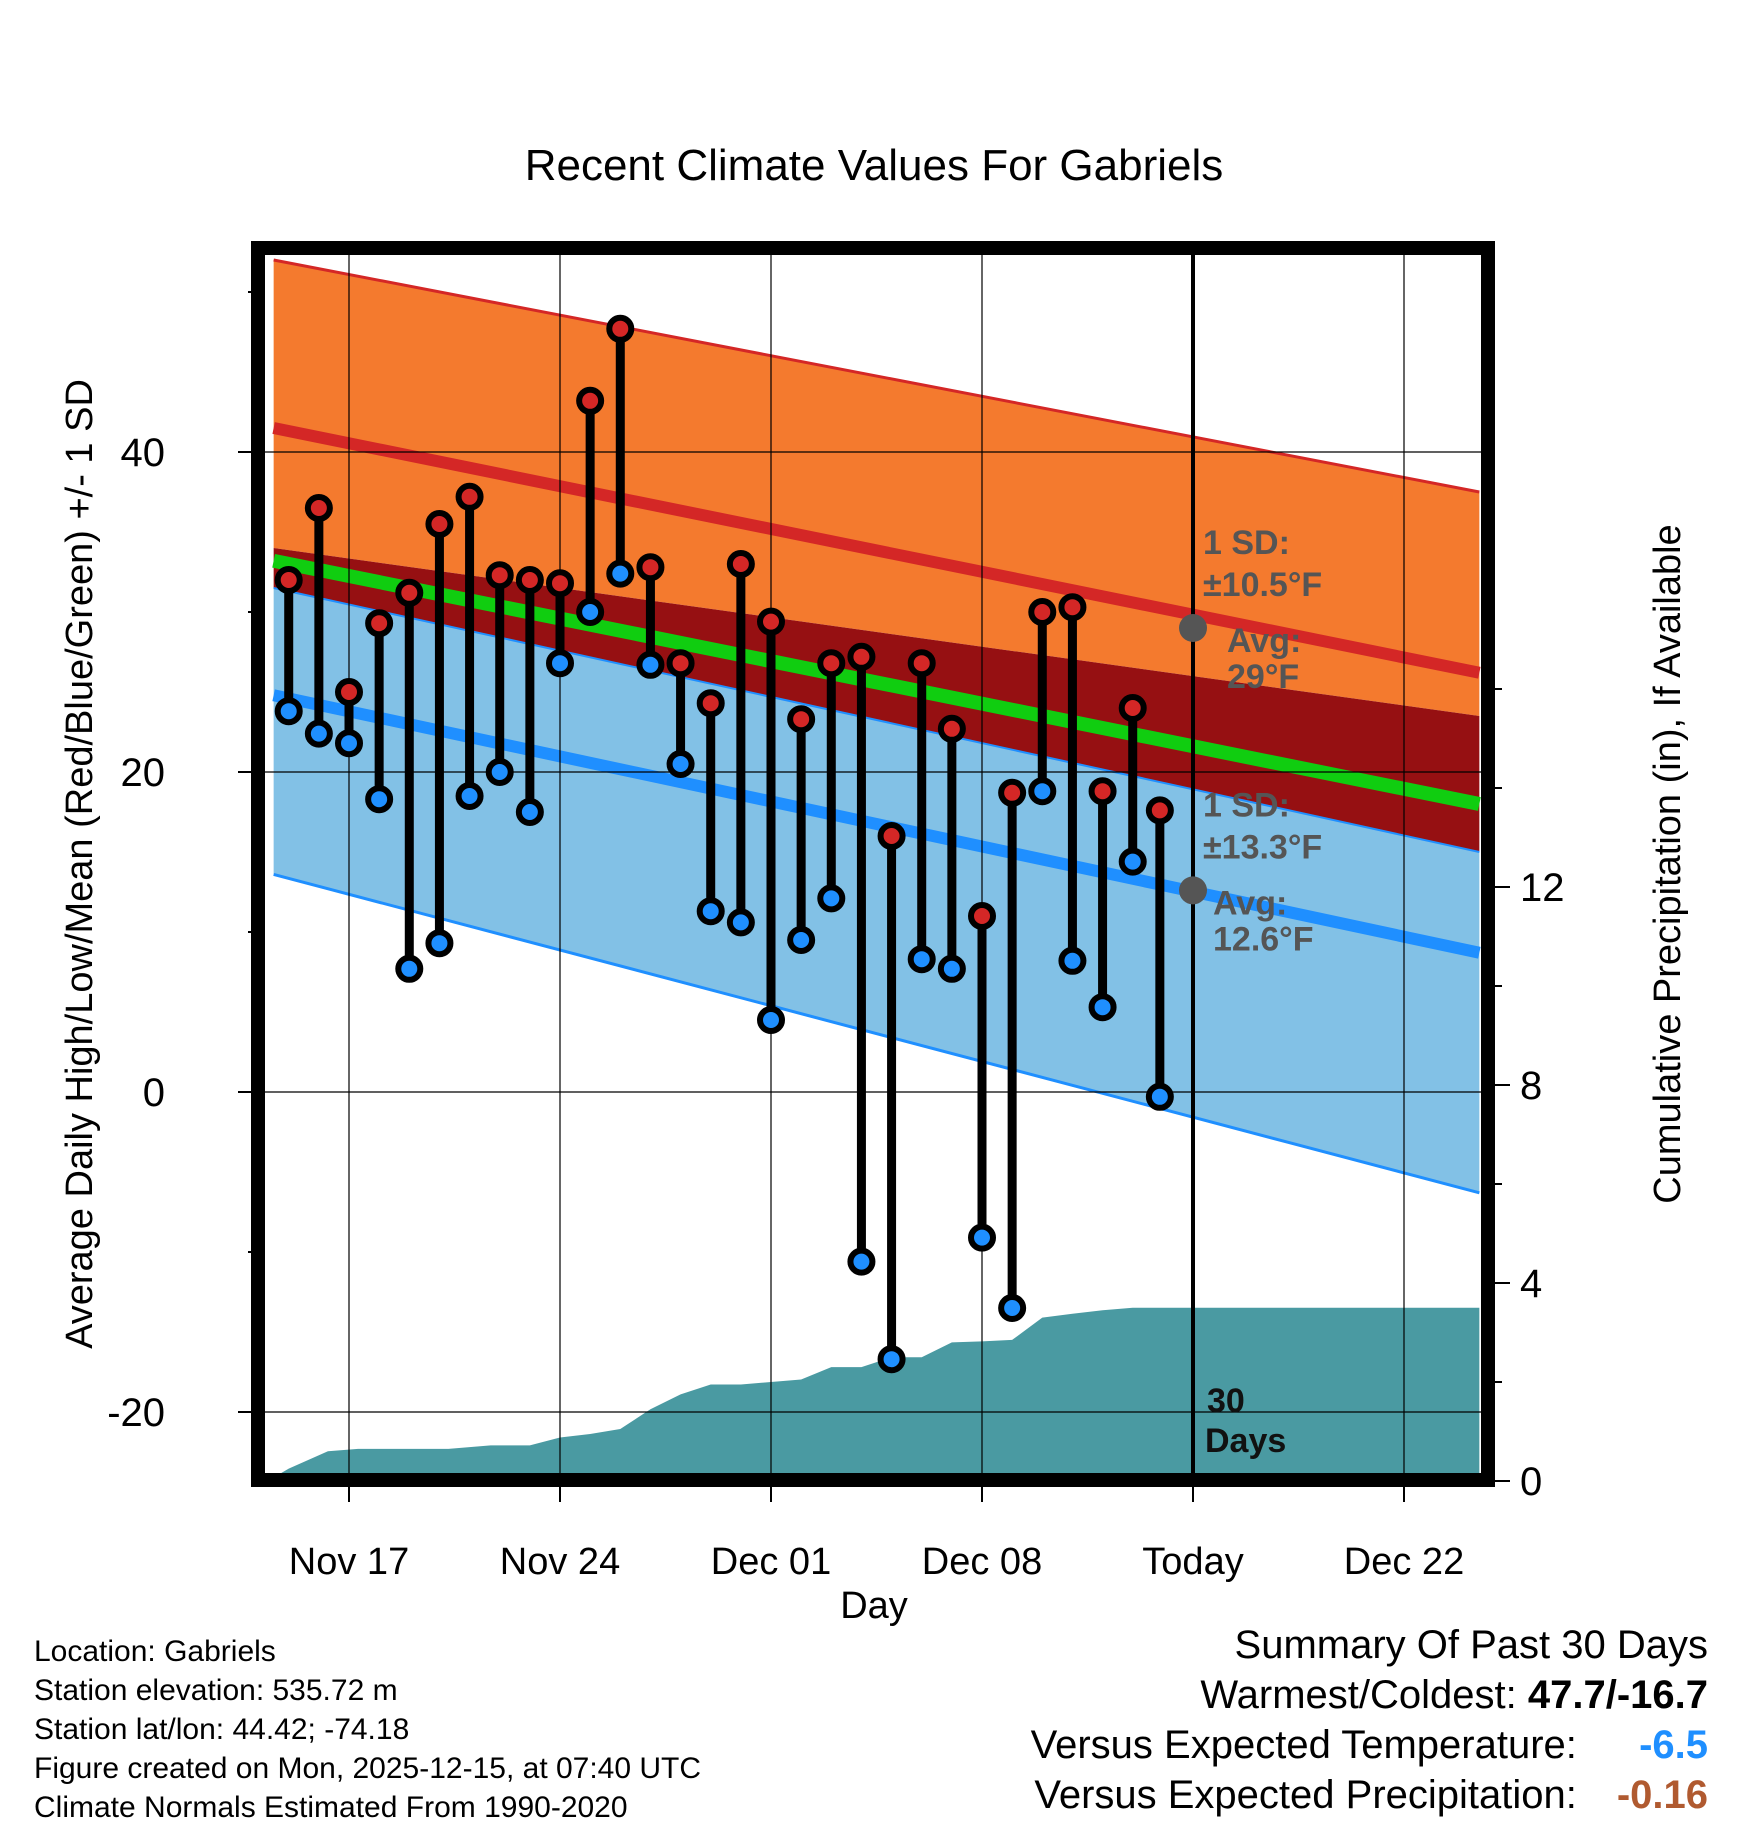 The height and width of the screenshot is (1828, 1748). I want to click on x-axis-label: Day, so click(874, 1606).